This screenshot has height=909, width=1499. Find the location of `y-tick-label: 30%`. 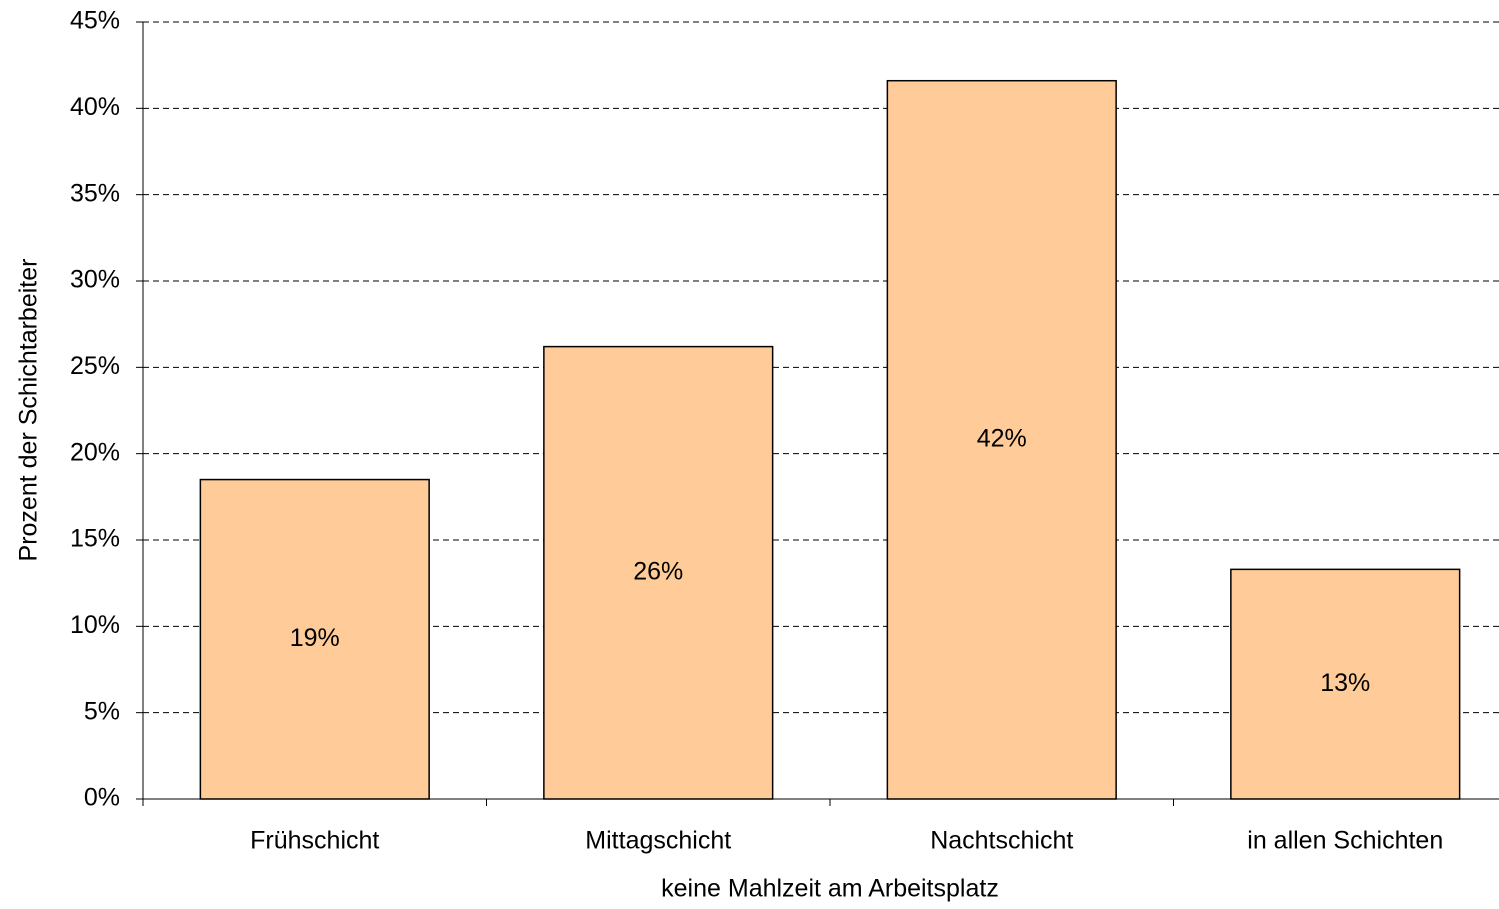

y-tick-label: 30% is located at coordinates (95, 280).